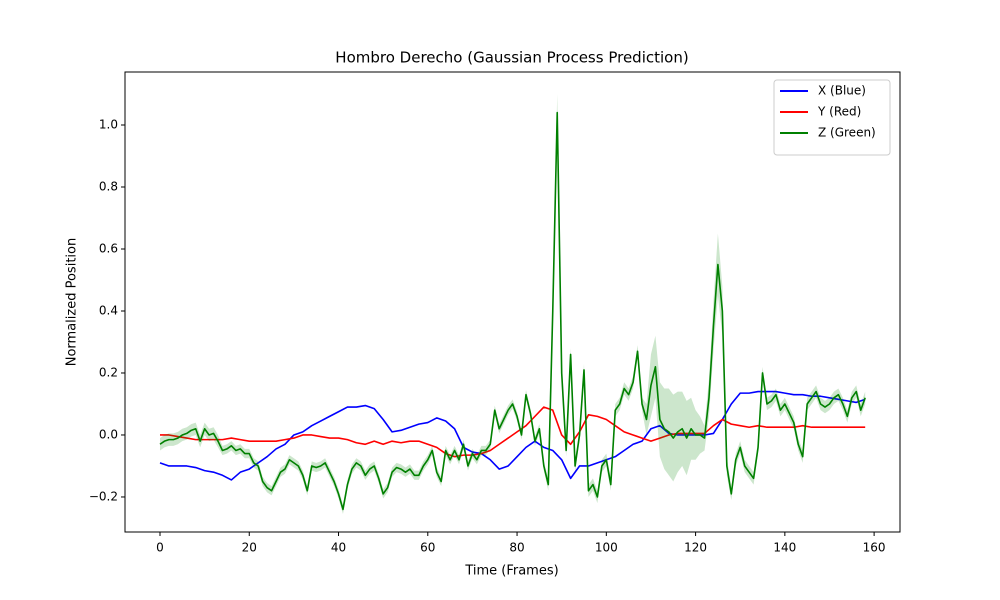 This screenshot has width=1000, height=600. I want to click on x-tick-label: 140, so click(784, 548).